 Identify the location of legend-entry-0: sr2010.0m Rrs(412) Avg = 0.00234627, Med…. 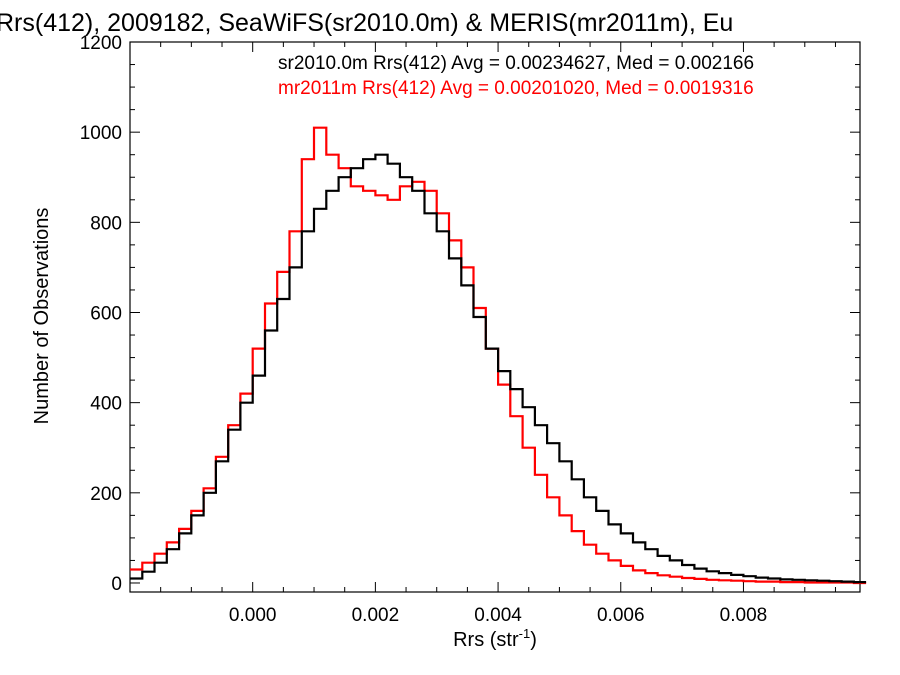
(516, 63).